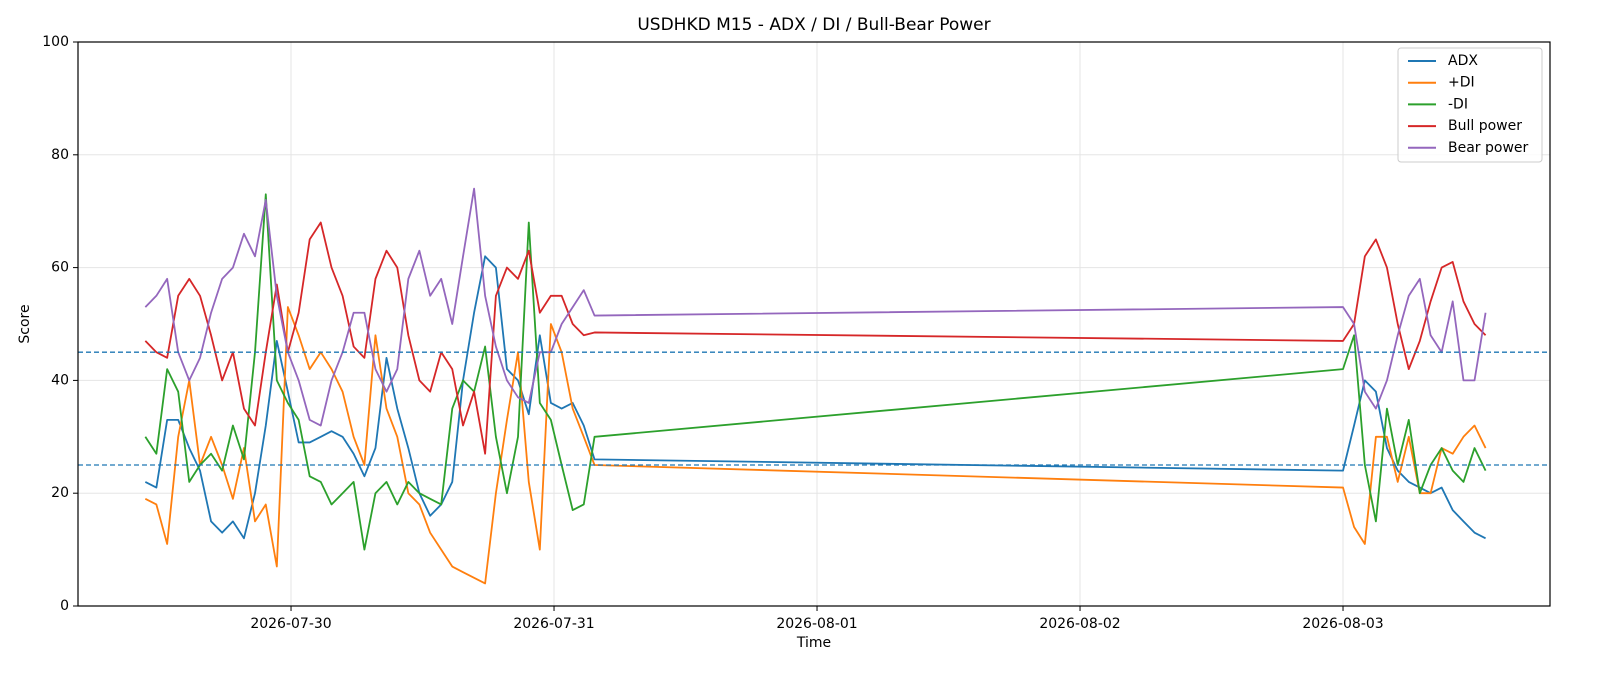  Describe the element at coordinates (1458, 104) in the screenshot. I see `legend-label: -DI` at that location.